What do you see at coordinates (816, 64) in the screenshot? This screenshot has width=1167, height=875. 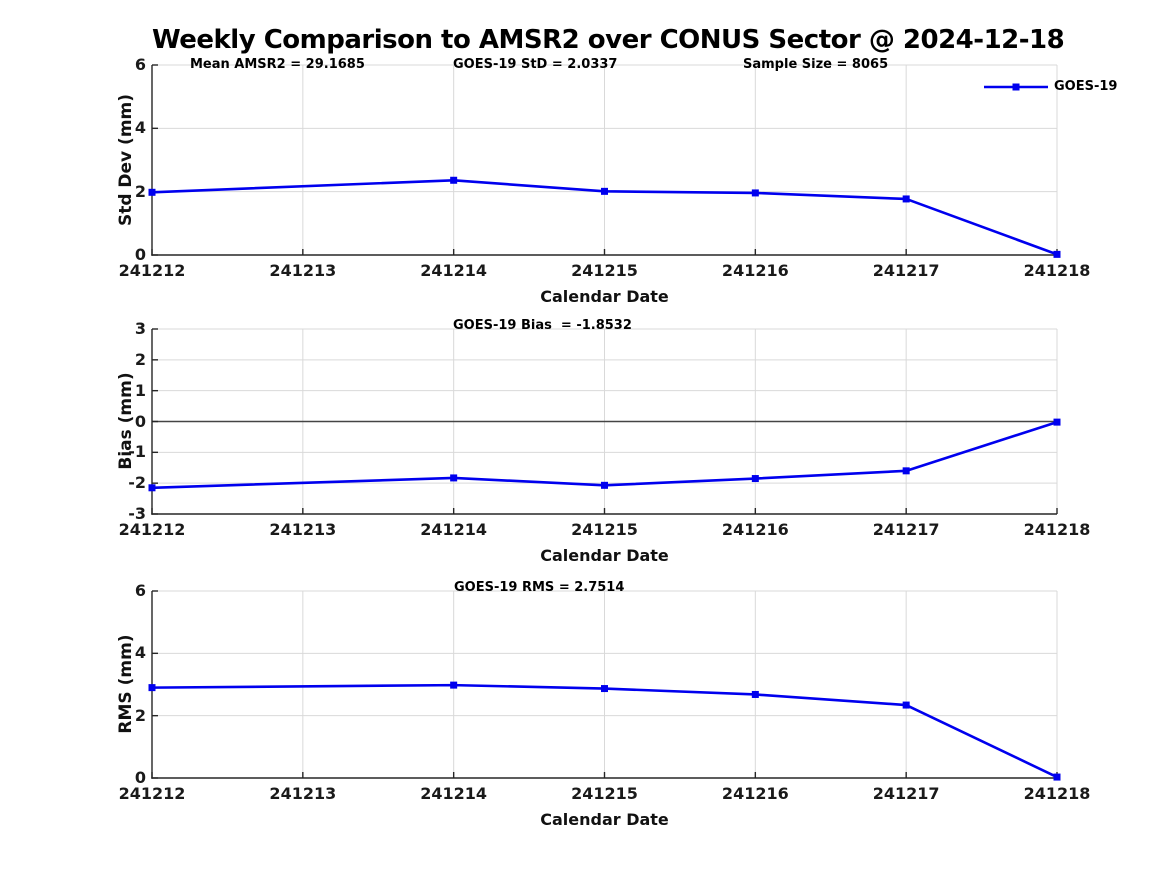 I see `annotation-sample-size: Sample Size = 8065` at bounding box center [816, 64].